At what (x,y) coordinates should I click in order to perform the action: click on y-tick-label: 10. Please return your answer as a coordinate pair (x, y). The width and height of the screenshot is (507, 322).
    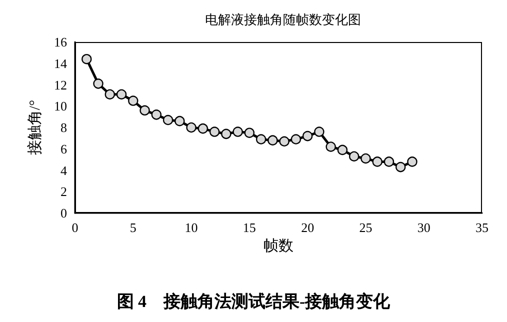
    Looking at the image, I should click on (60, 106).